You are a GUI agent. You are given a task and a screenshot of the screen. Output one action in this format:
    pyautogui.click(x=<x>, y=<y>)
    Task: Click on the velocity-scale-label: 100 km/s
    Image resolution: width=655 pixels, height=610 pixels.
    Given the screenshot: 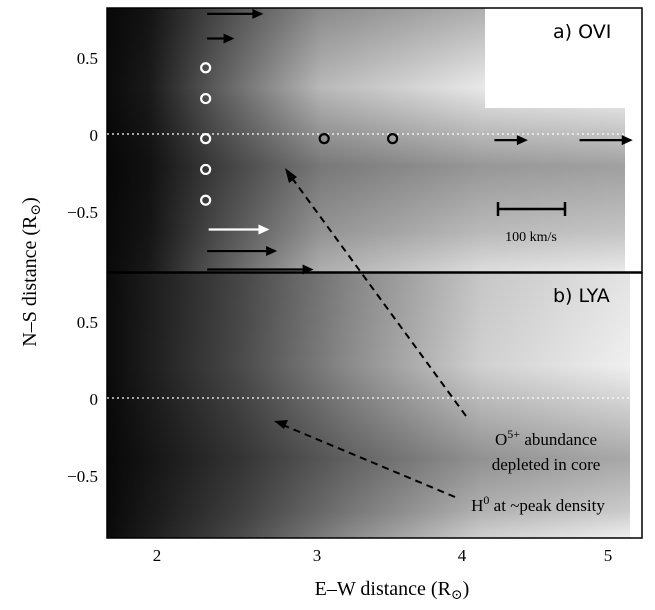 What is the action you would take?
    pyautogui.click(x=531, y=237)
    